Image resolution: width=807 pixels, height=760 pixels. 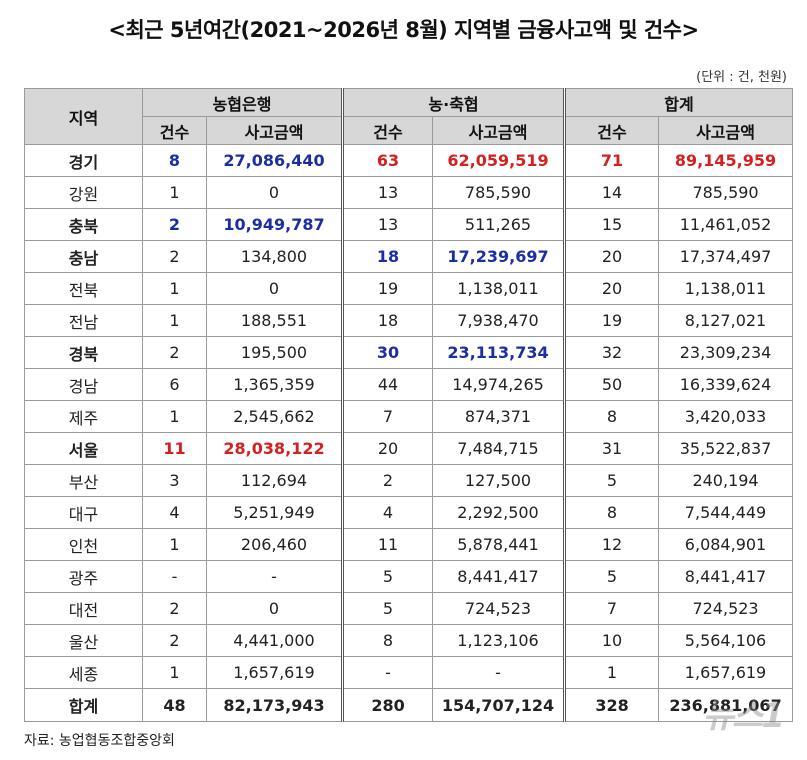 What do you see at coordinates (499, 160) in the screenshot?
I see `amount-cell: 62,059,519` at bounding box center [499, 160].